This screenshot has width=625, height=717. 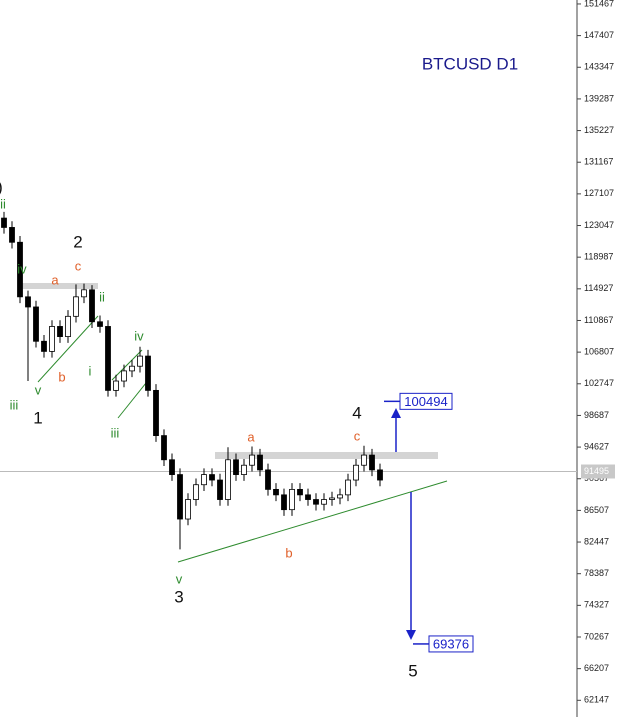 What do you see at coordinates (598, 257) in the screenshot?
I see `y-tick-label: 118987` at bounding box center [598, 257].